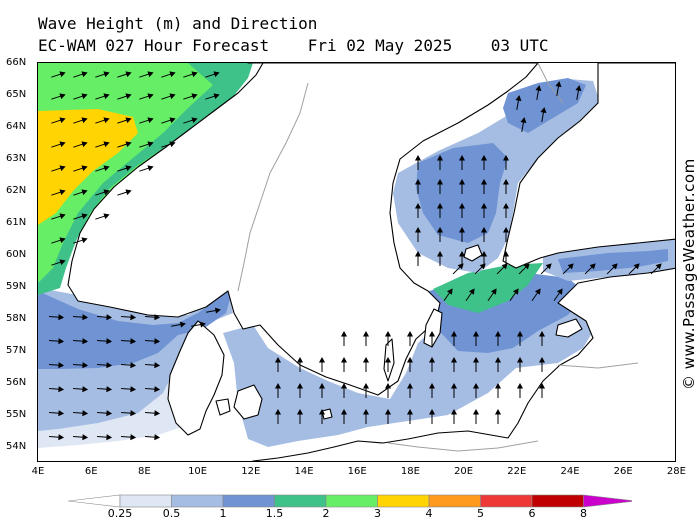  I want to click on legend-label: 2, so click(326, 513).